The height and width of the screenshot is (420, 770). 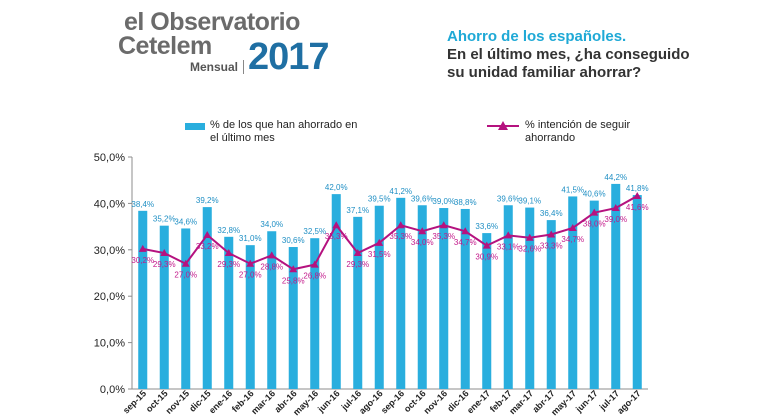 What do you see at coordinates (521, 402) in the screenshot?
I see `x-tick-label: mar-17` at bounding box center [521, 402].